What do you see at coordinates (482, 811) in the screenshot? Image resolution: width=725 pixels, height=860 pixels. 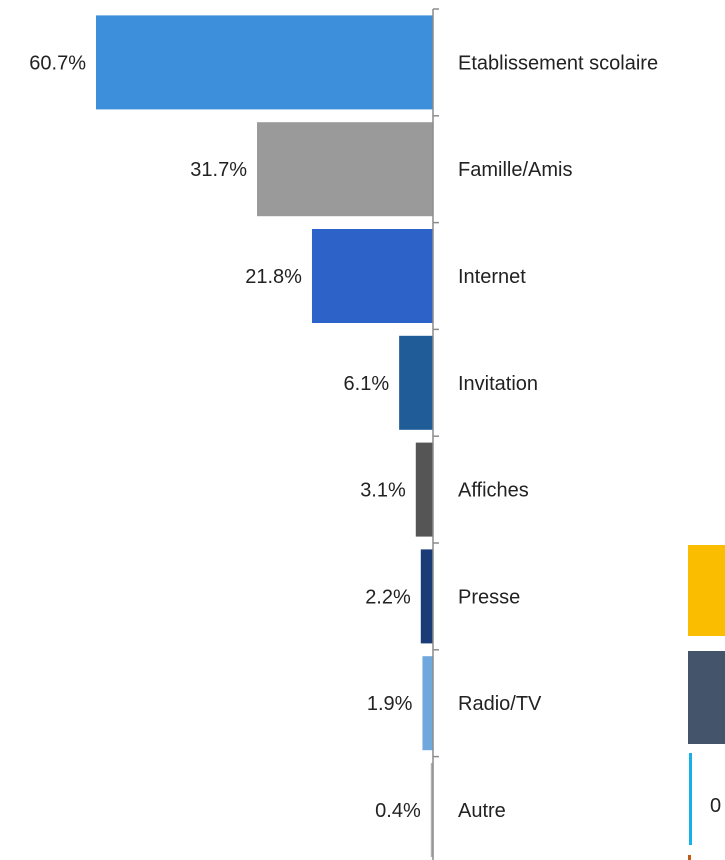 I see `category-label: Autre` at bounding box center [482, 811].